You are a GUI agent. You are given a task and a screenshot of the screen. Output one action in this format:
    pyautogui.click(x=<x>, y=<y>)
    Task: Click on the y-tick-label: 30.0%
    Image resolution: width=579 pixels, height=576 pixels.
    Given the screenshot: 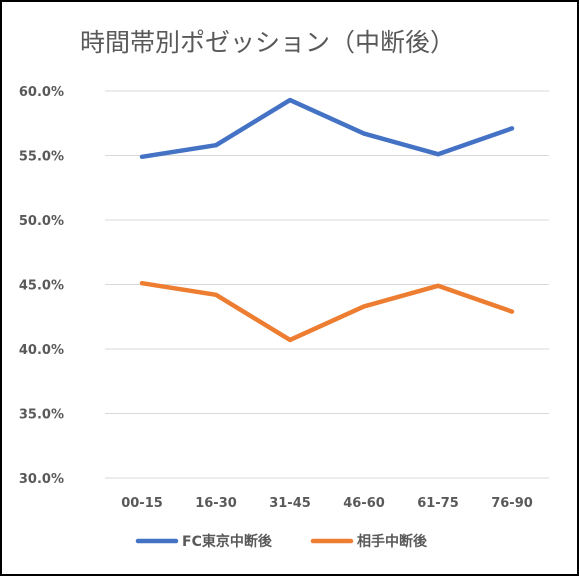 What is the action you would take?
    pyautogui.click(x=41, y=479)
    